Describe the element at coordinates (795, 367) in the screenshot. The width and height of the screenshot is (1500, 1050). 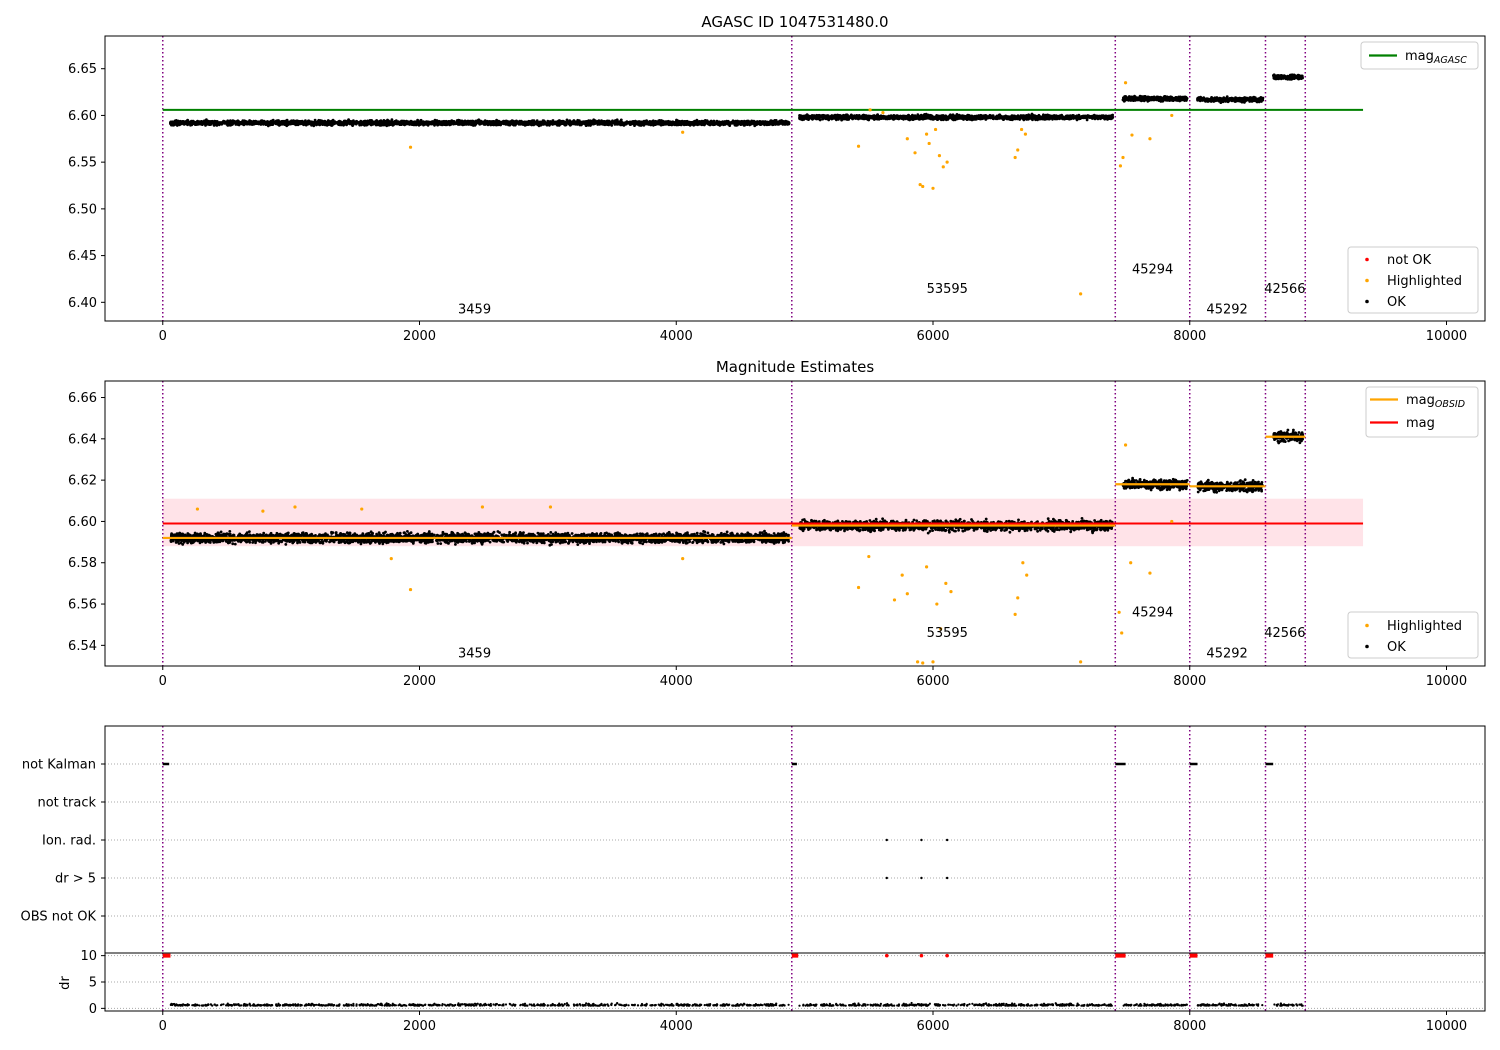
I see `chart-title-magnitude: Magnitude Estimates` at that location.